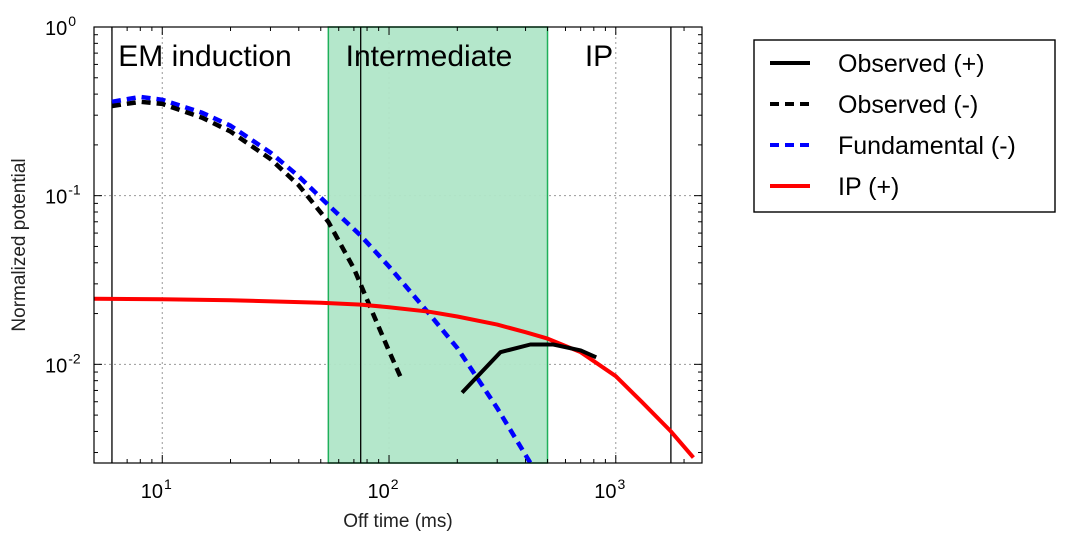 The height and width of the screenshot is (541, 1066). I want to click on x-tick-label: 10¹, so click(156, 489).